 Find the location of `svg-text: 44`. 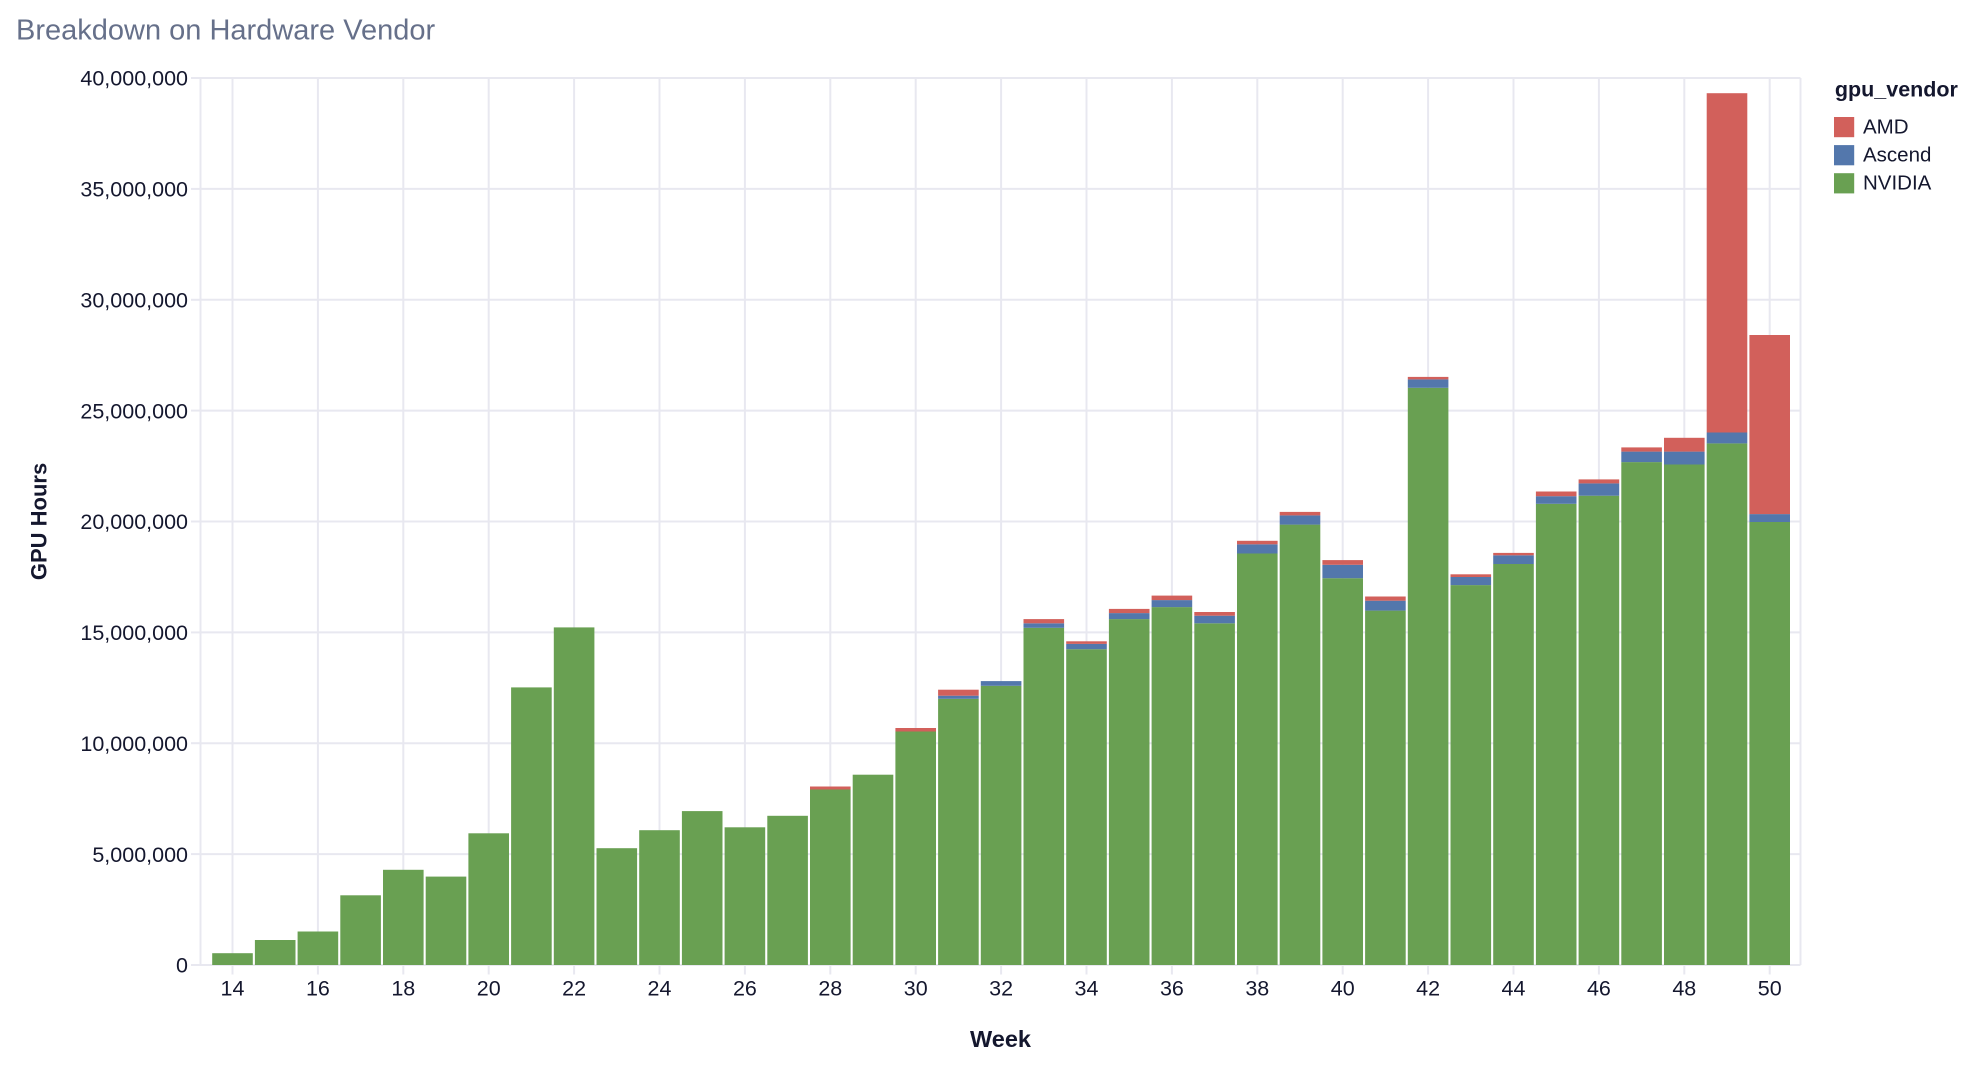

svg-text: 44 is located at coordinates (1514, 988).